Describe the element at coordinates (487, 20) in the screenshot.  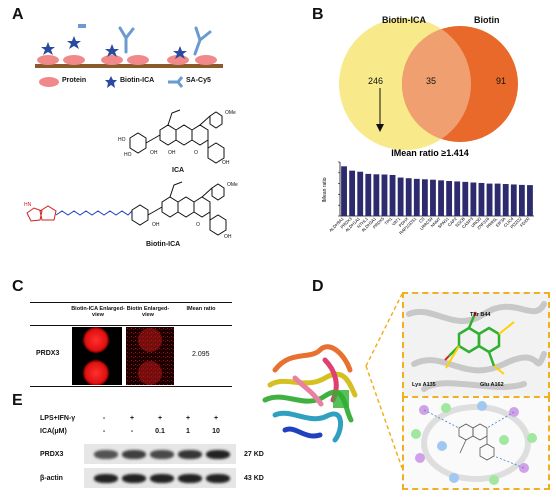
I see `venn-right-label: Biotin` at that location.